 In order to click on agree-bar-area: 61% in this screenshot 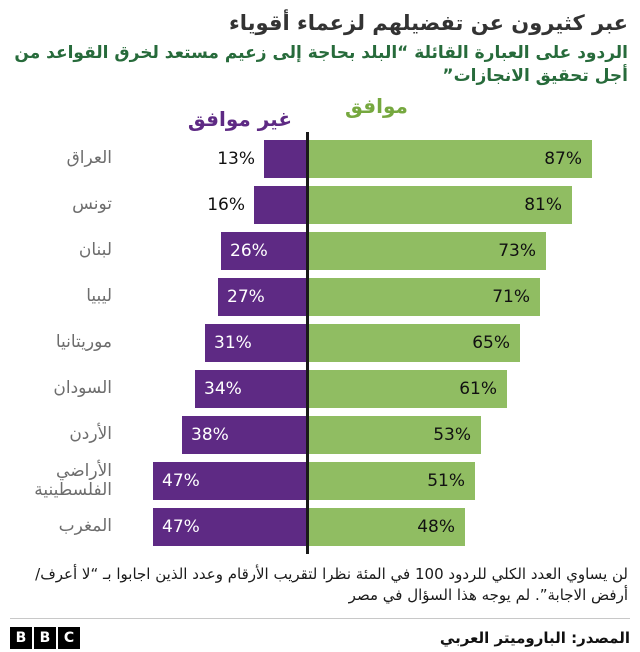, I will do `click(474, 389)`.